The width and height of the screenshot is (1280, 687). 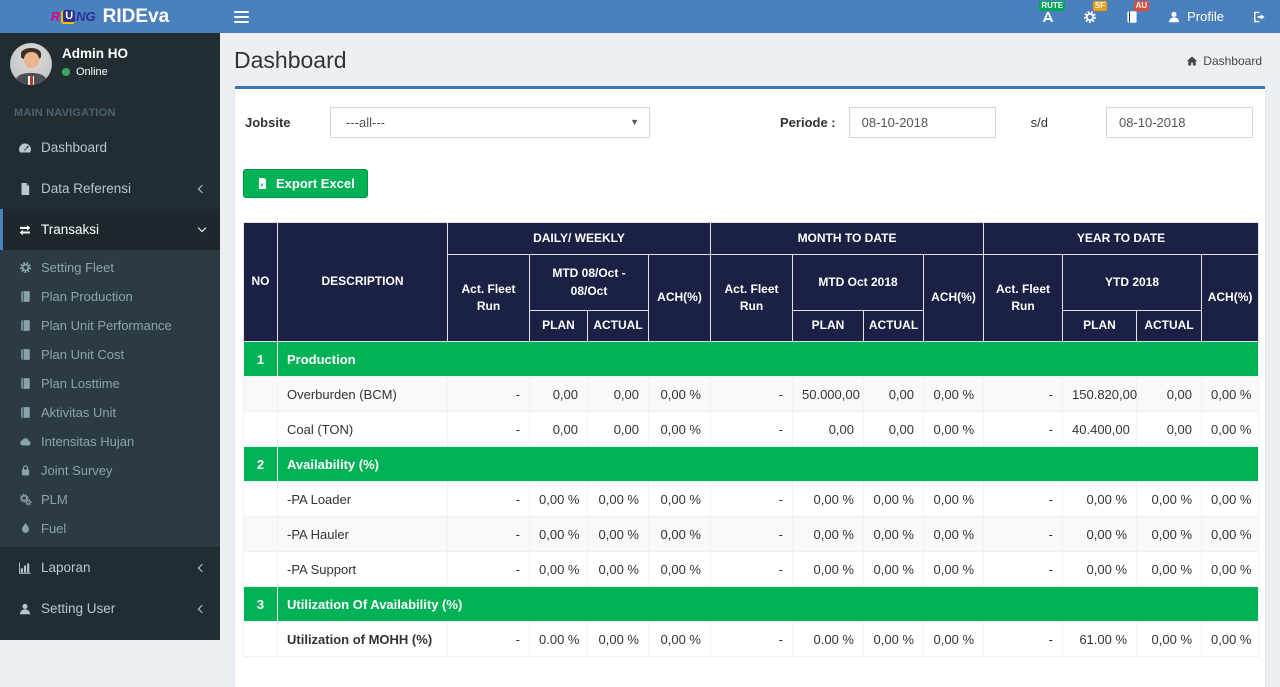 What do you see at coordinates (828, 326) in the screenshot?
I see `col-header-plan-mtd: PLAN` at bounding box center [828, 326].